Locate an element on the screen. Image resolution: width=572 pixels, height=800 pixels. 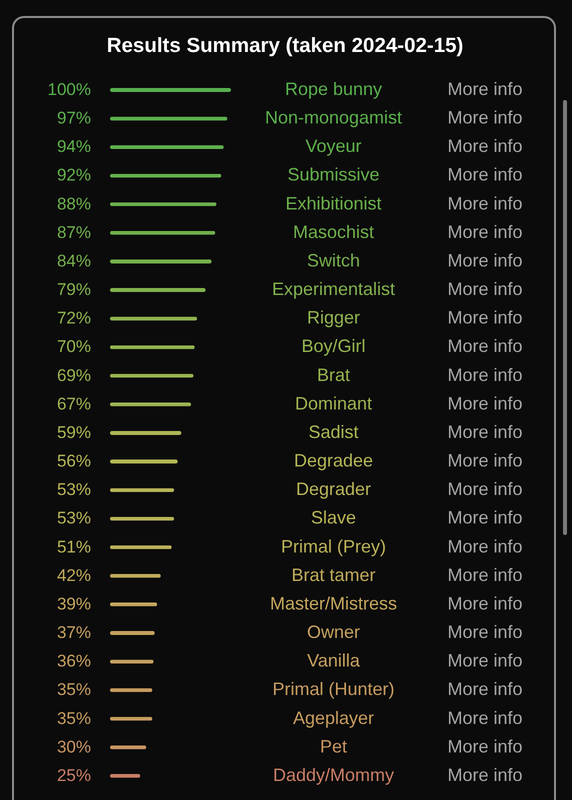
text: Results Summary (taken 2024-02-15) is located at coordinates (285, 46).